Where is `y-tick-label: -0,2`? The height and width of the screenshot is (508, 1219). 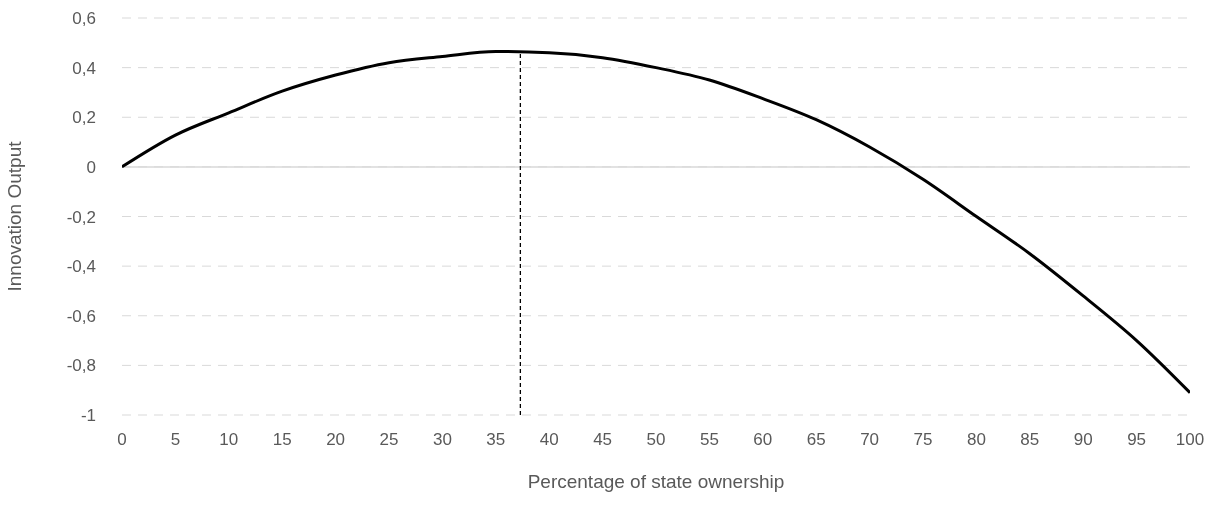
y-tick-label: -0,2 is located at coordinates (81, 217).